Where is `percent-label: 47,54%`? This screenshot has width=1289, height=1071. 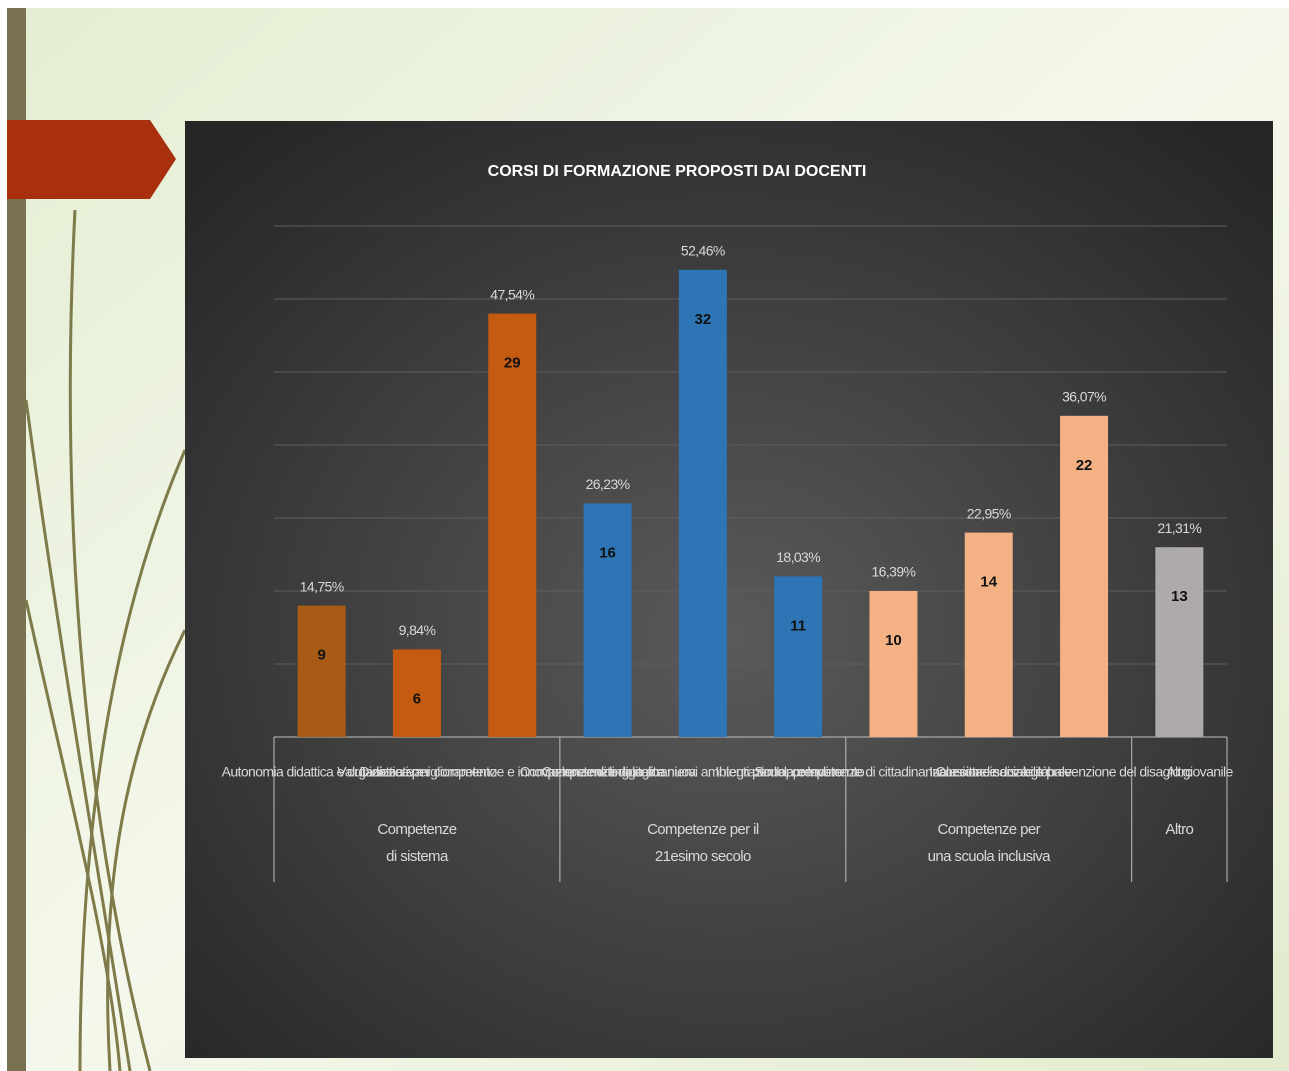
percent-label: 47,54% is located at coordinates (512, 294).